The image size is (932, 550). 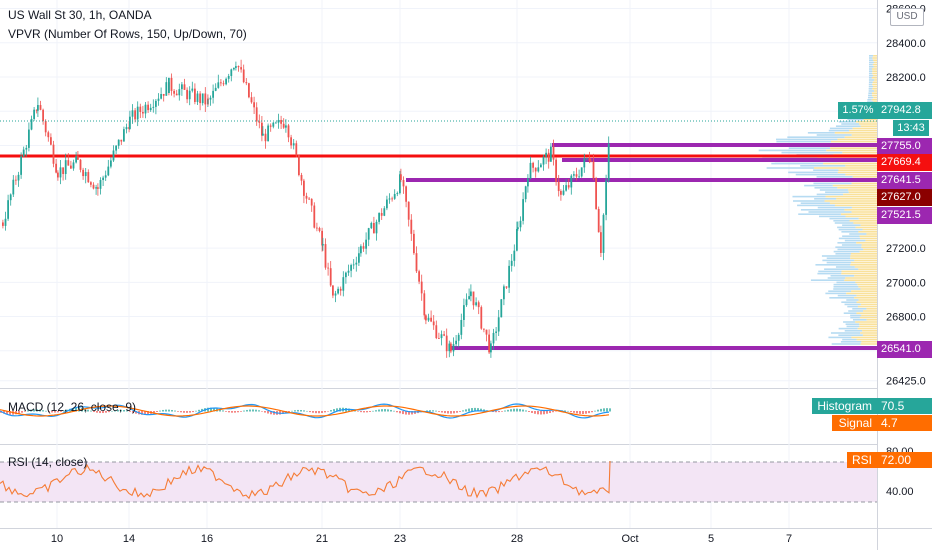 I want to click on histogram-label: Histogram, so click(x=844, y=406).